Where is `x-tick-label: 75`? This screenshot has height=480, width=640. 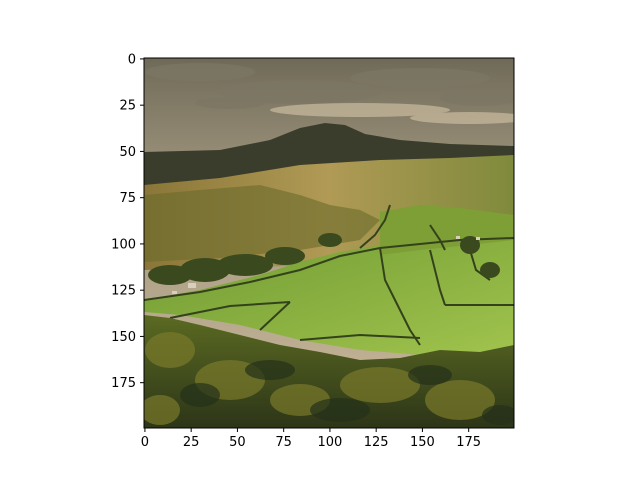
x-tick-label: 75 is located at coordinates (283, 442).